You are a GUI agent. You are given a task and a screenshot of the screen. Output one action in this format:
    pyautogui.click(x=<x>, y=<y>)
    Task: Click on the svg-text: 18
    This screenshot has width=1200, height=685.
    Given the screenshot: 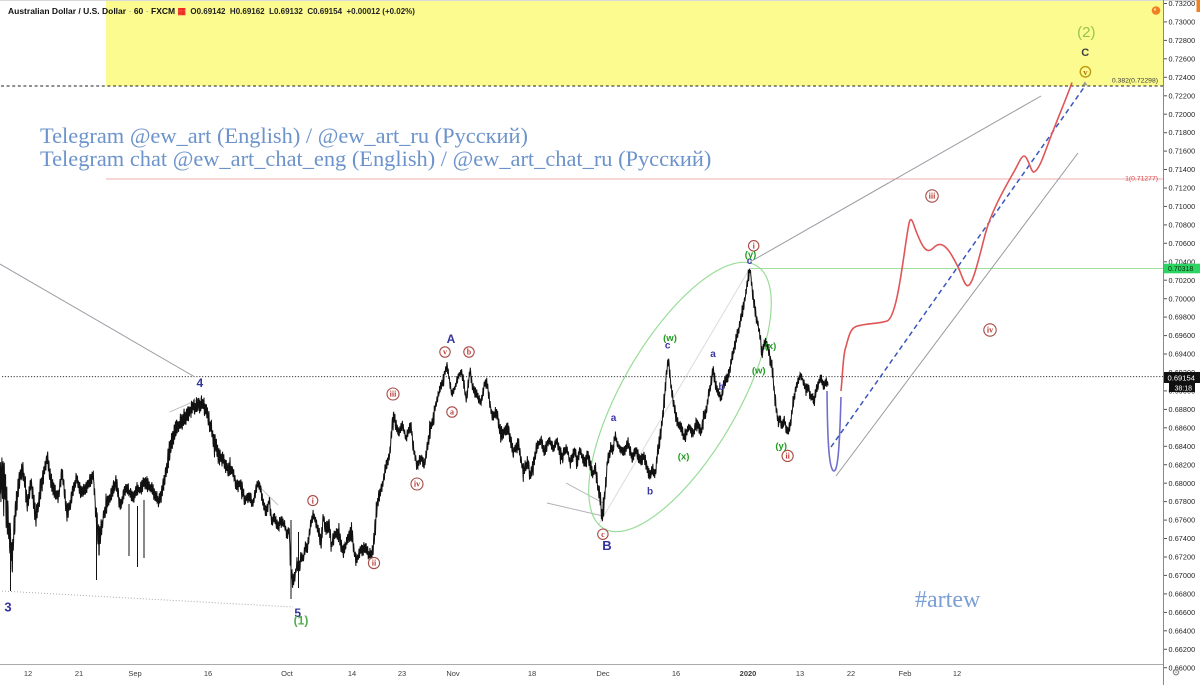 What is the action you would take?
    pyautogui.click(x=532, y=673)
    